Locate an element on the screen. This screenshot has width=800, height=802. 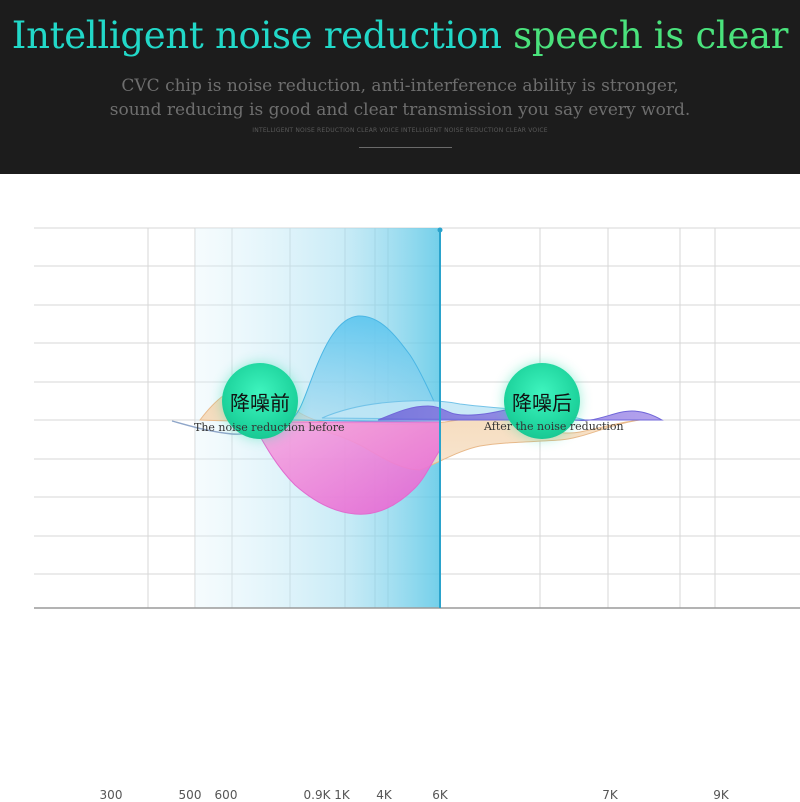
axis-tick-300: 300 is located at coordinates (111, 795).